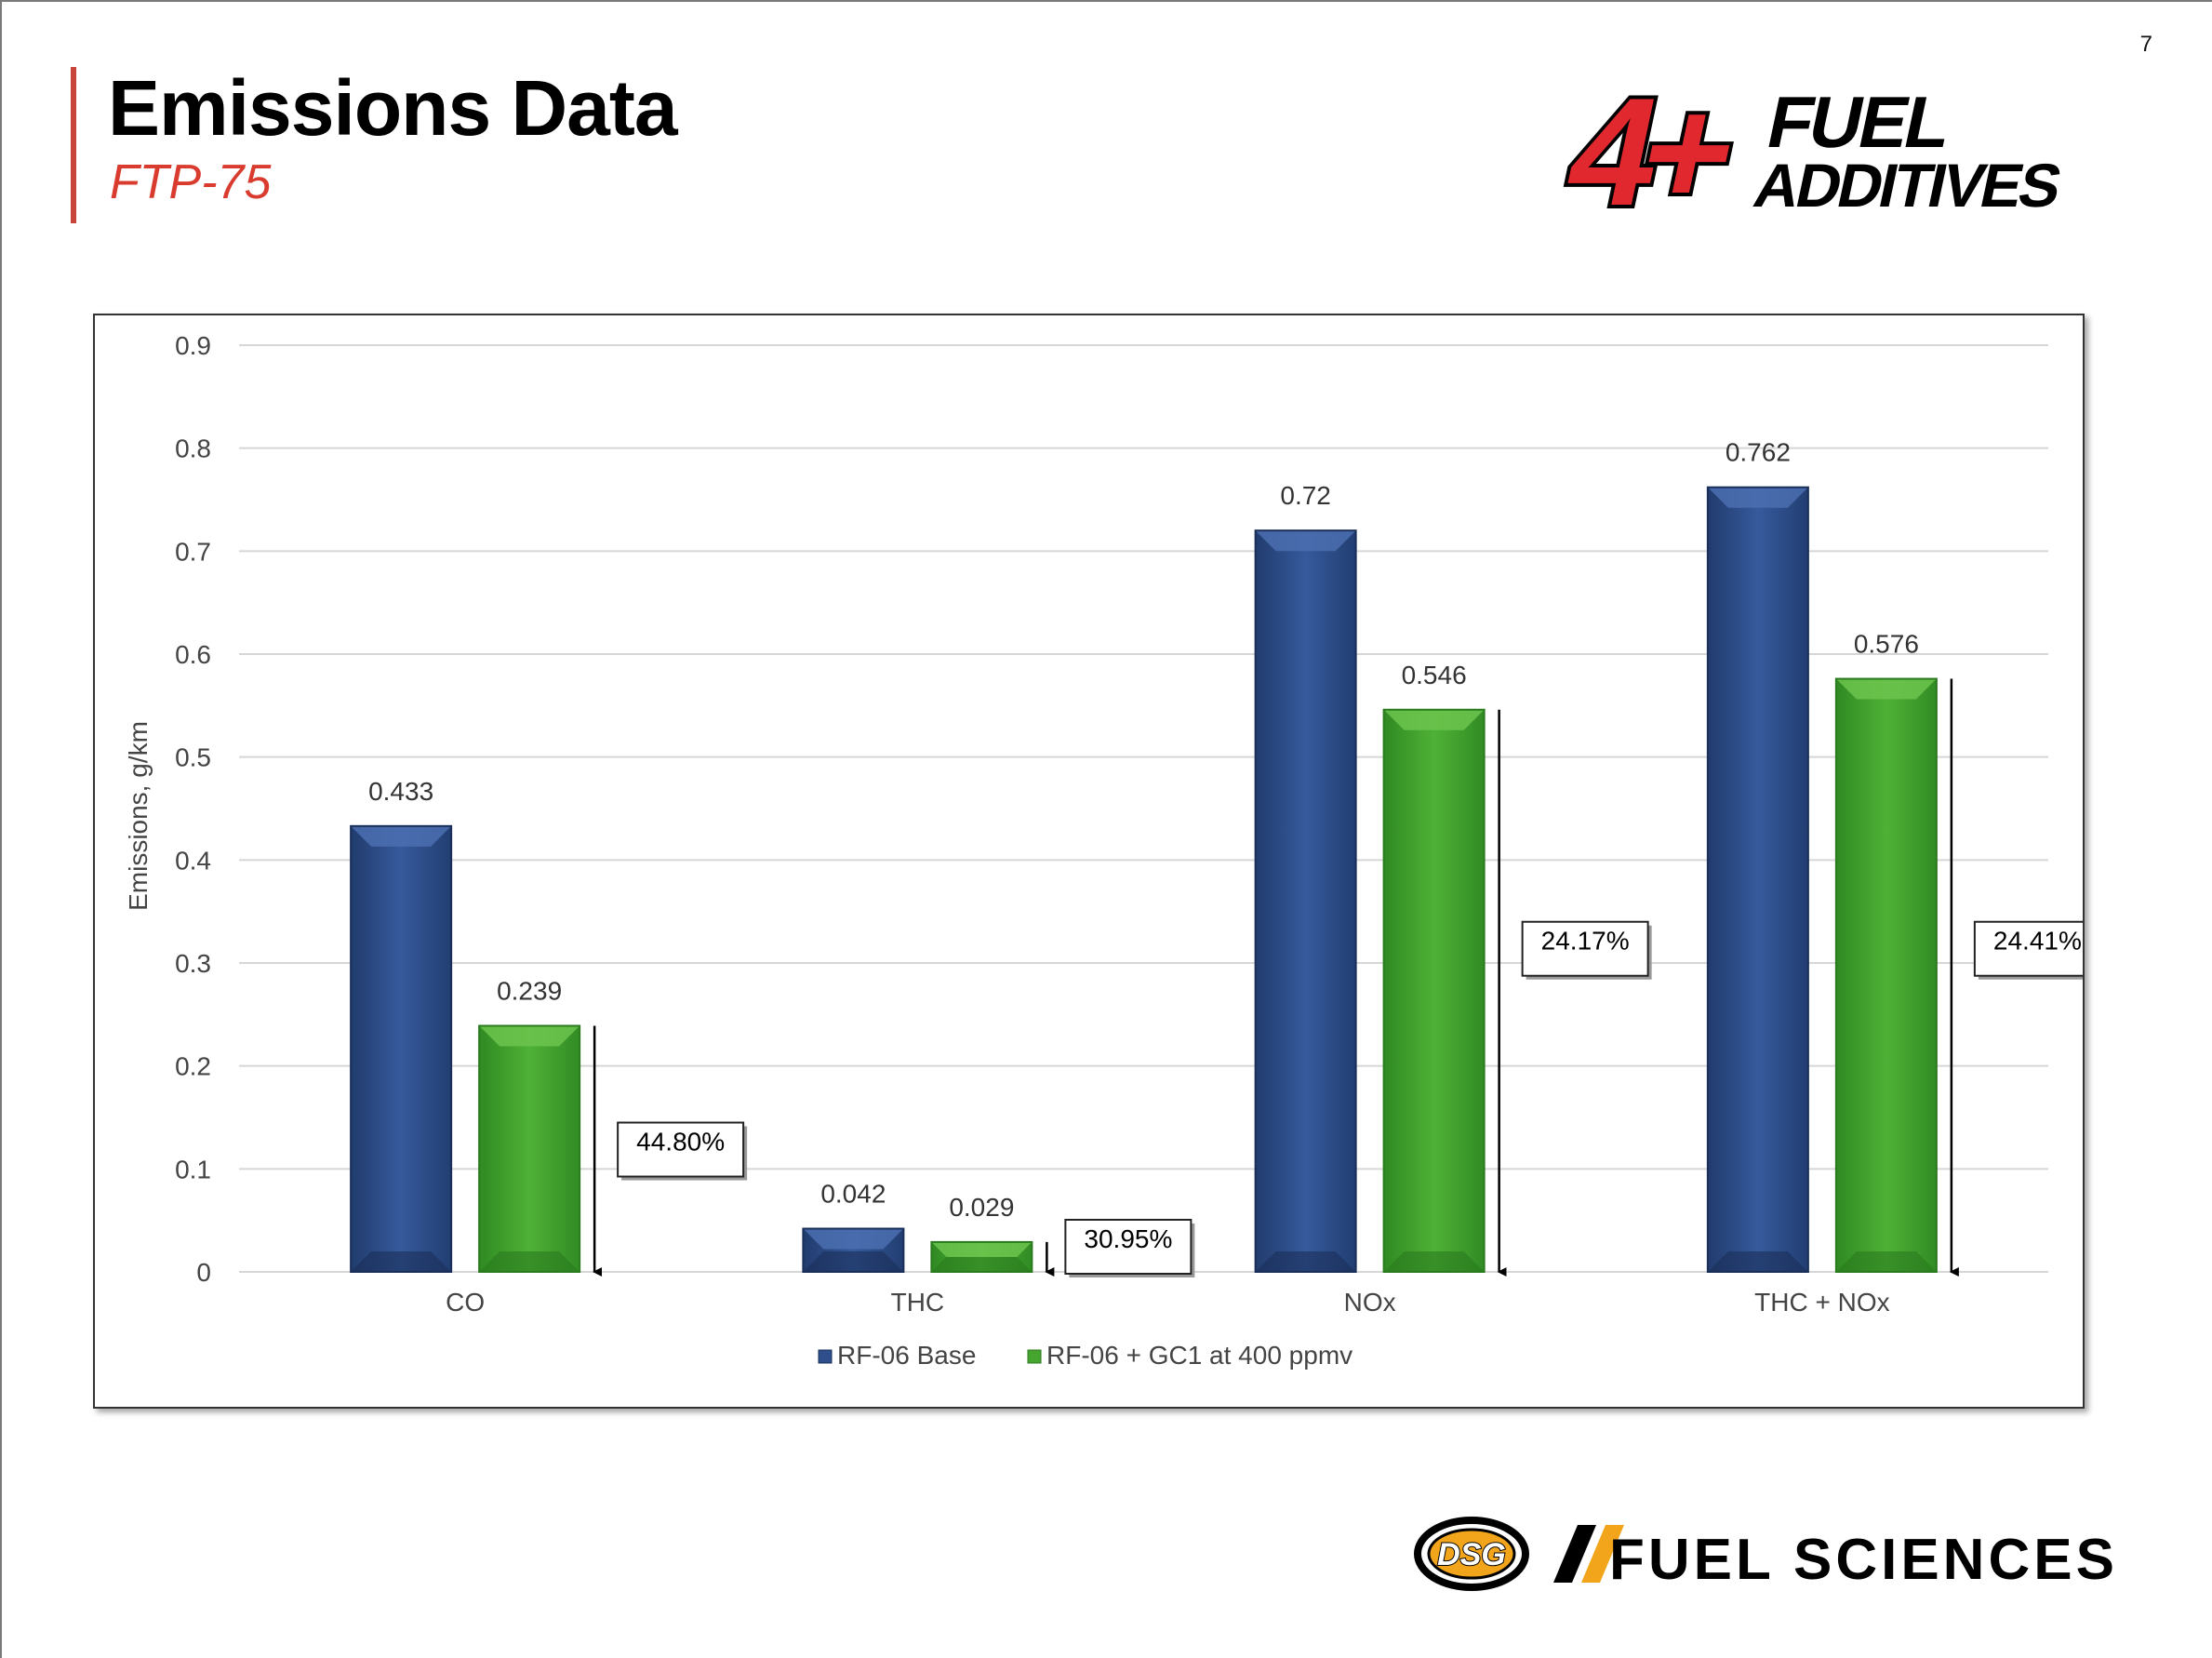 The width and height of the screenshot is (2212, 1658). I want to click on data-label: 0.72, so click(1305, 495).